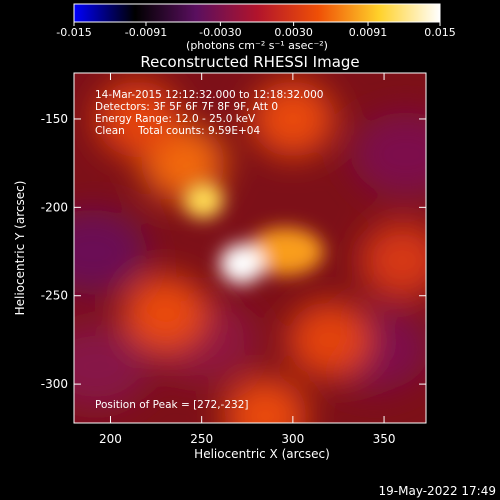  Describe the element at coordinates (209, 95) in the screenshot. I see `annotation-line: 14-Mar-2015 12:12:32.000 to 12:18:32.000` at that location.